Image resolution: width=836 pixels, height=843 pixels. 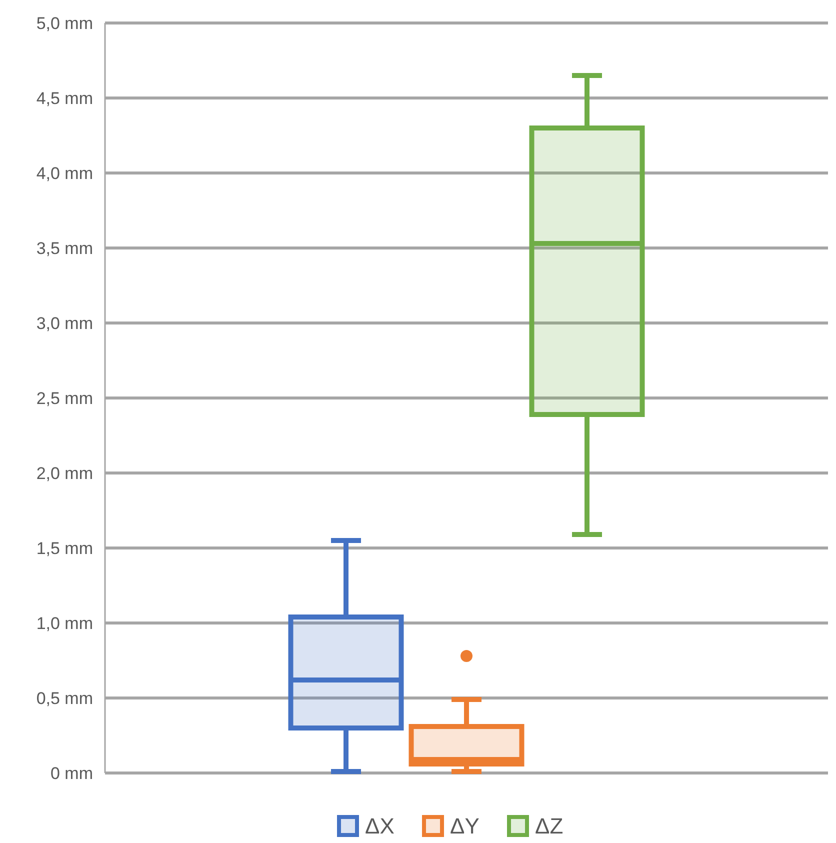 I want to click on y-tick-label: 2,0 mm, so click(x=64, y=473).